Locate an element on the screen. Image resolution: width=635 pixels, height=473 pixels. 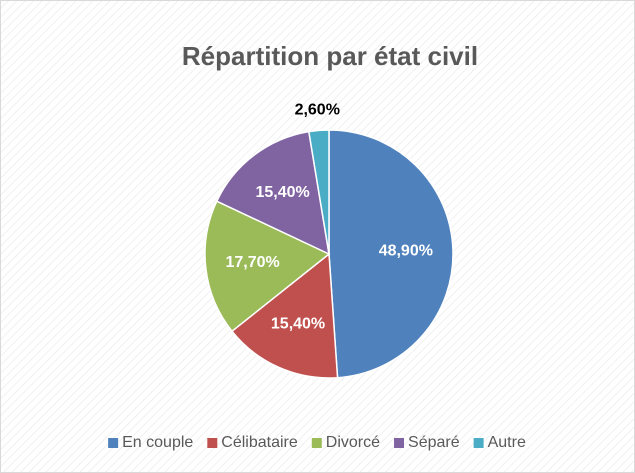
legend-label: Séparé is located at coordinates (434, 442).